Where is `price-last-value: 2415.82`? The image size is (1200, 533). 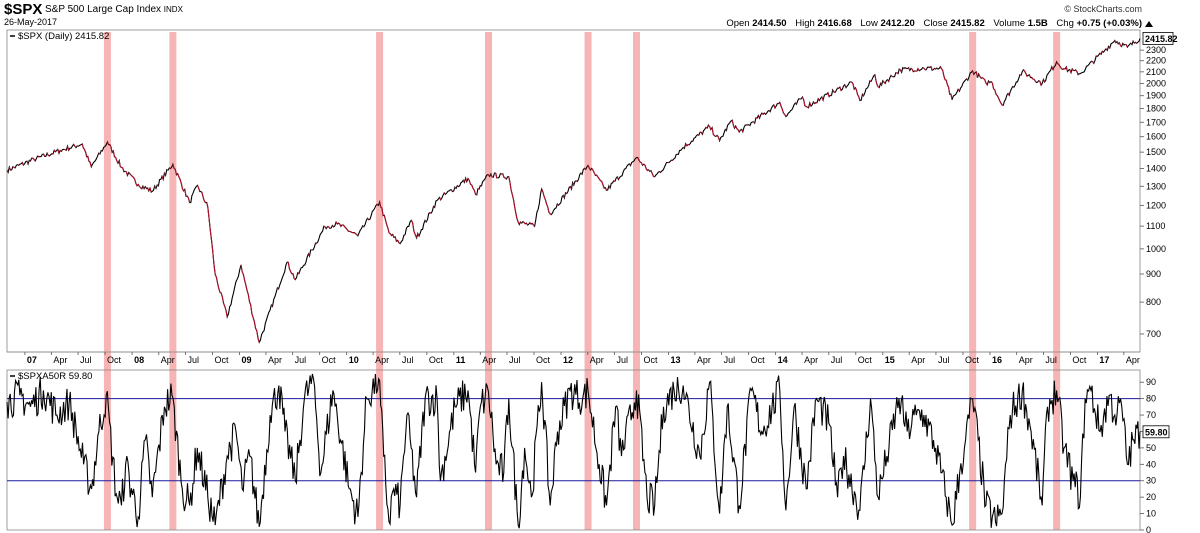 price-last-value: 2415.82 is located at coordinates (1161, 39).